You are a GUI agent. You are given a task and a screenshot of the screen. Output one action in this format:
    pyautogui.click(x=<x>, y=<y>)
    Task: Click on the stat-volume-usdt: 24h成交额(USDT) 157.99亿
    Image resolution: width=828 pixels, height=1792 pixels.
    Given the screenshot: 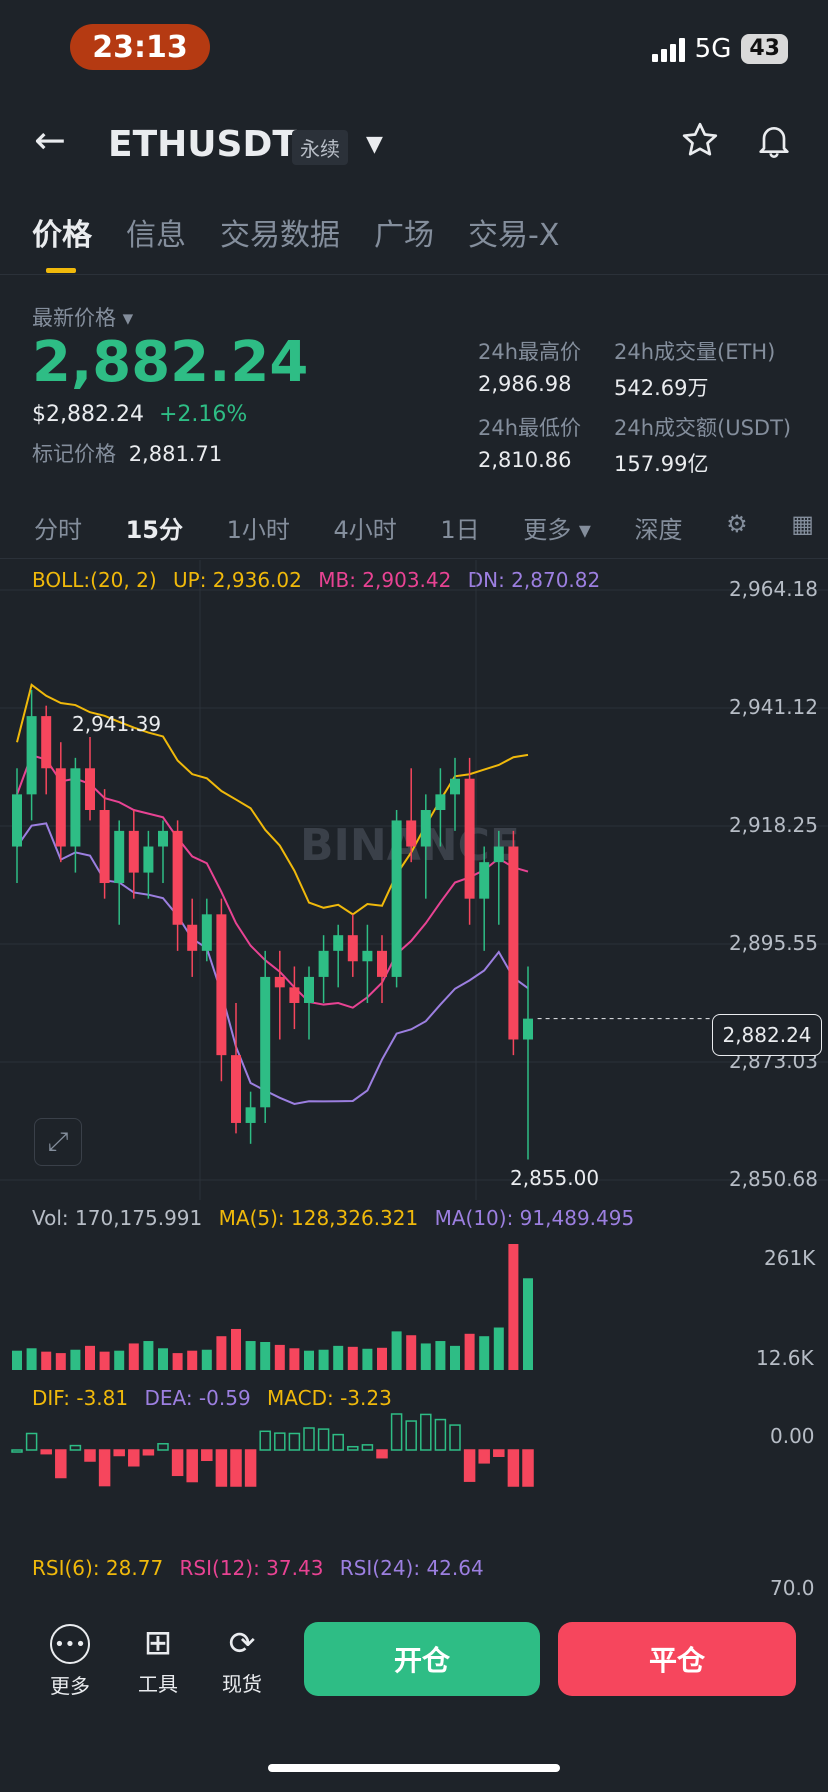 What is the action you would take?
    pyautogui.click(x=703, y=446)
    